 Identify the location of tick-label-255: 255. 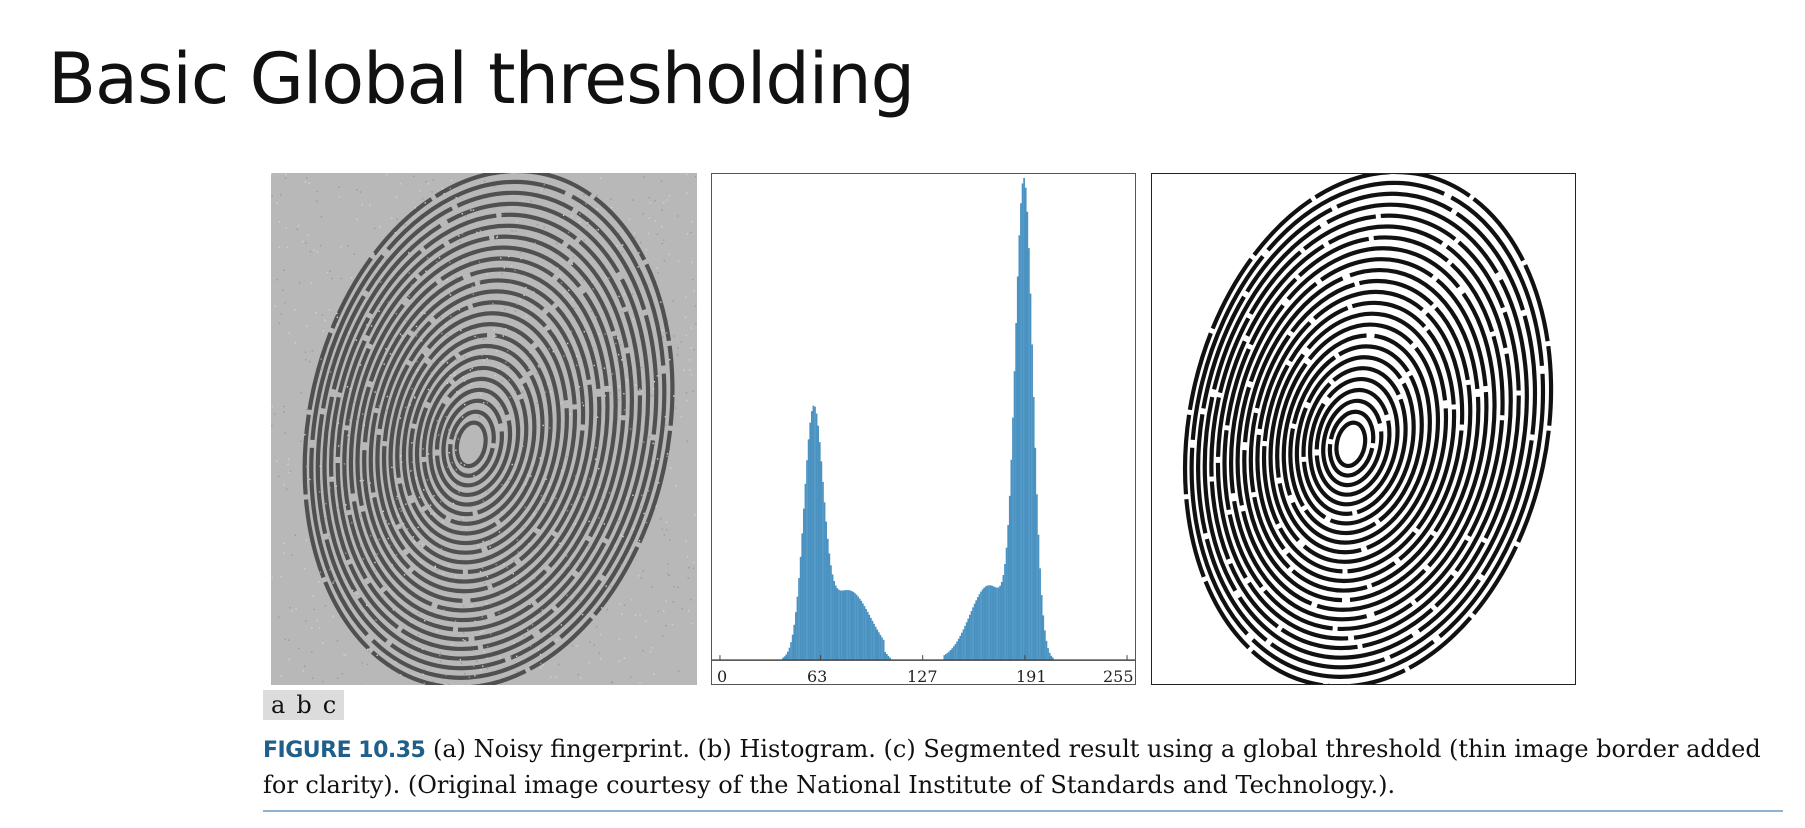
(1118, 676).